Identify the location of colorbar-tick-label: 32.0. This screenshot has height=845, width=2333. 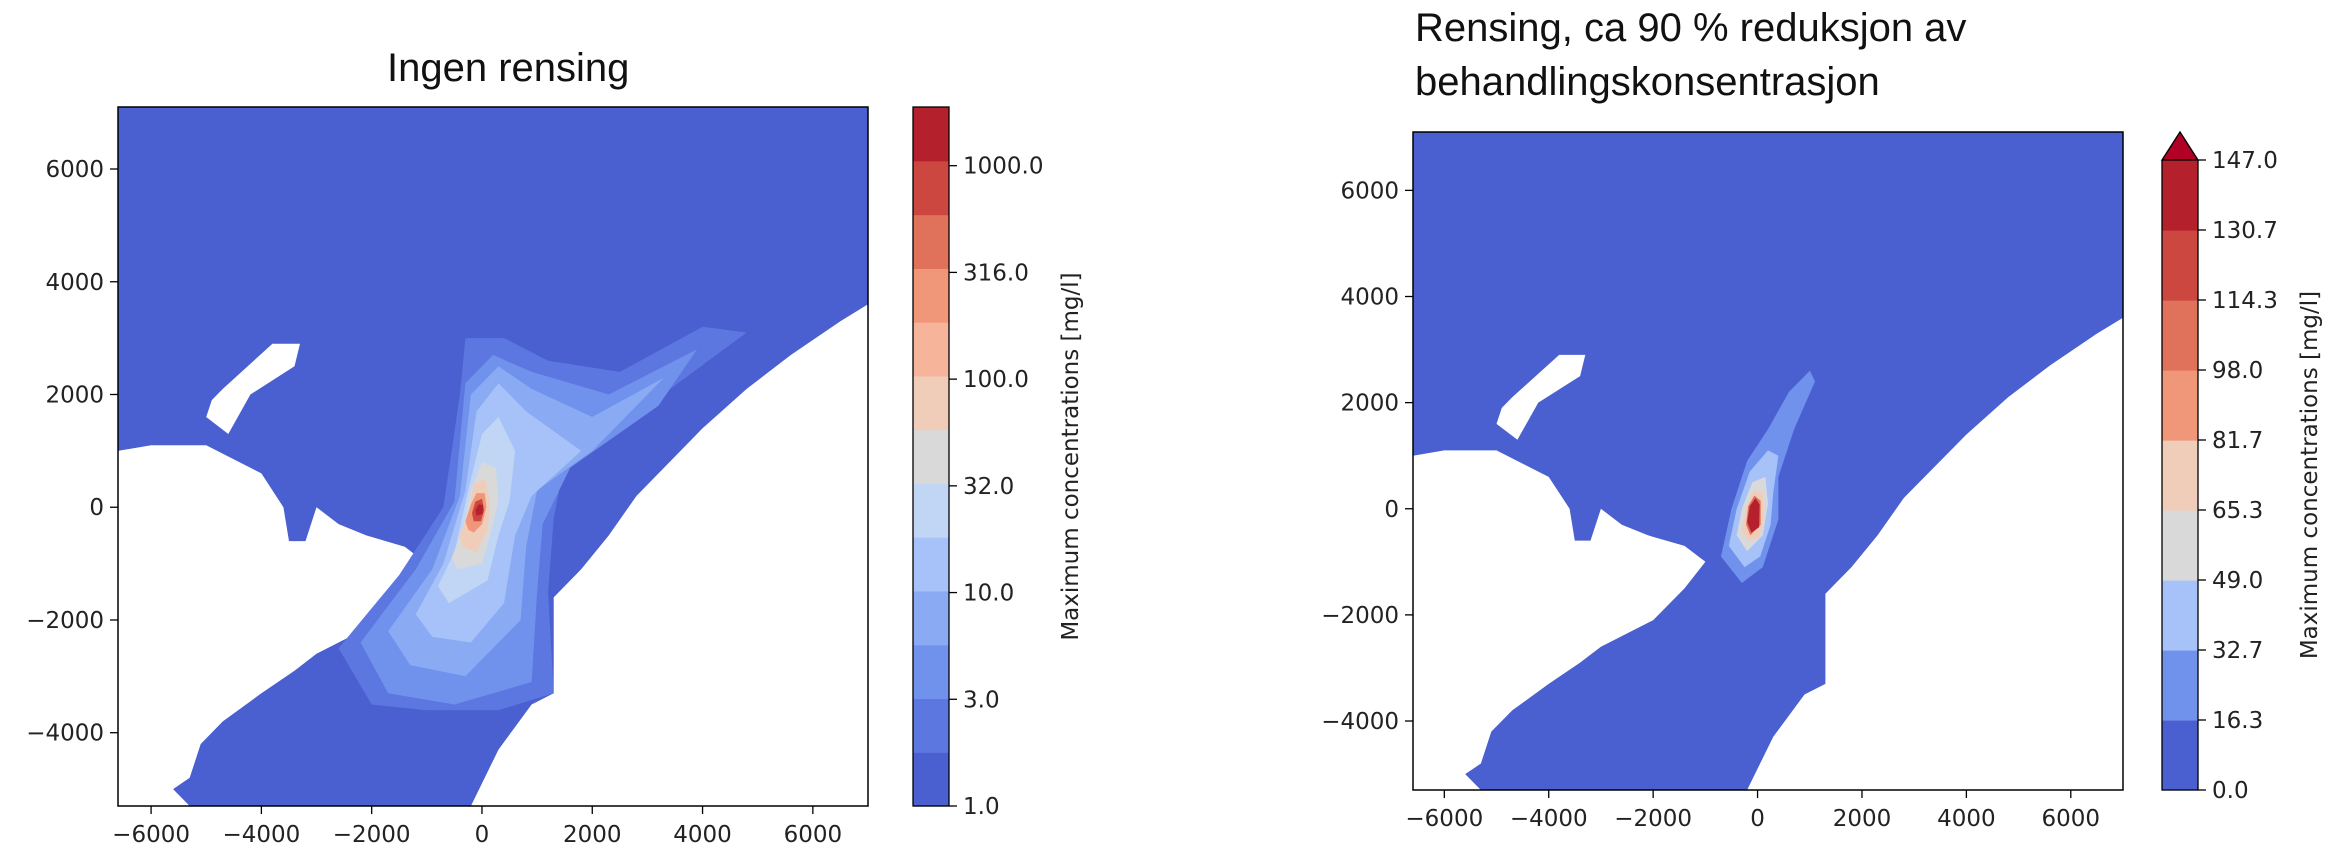
(988, 487).